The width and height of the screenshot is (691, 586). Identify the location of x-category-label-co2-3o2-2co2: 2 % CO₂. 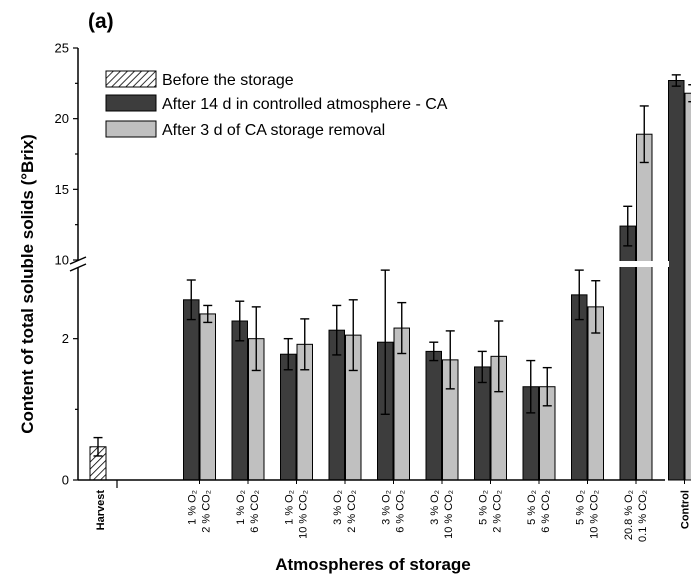
(352, 511).